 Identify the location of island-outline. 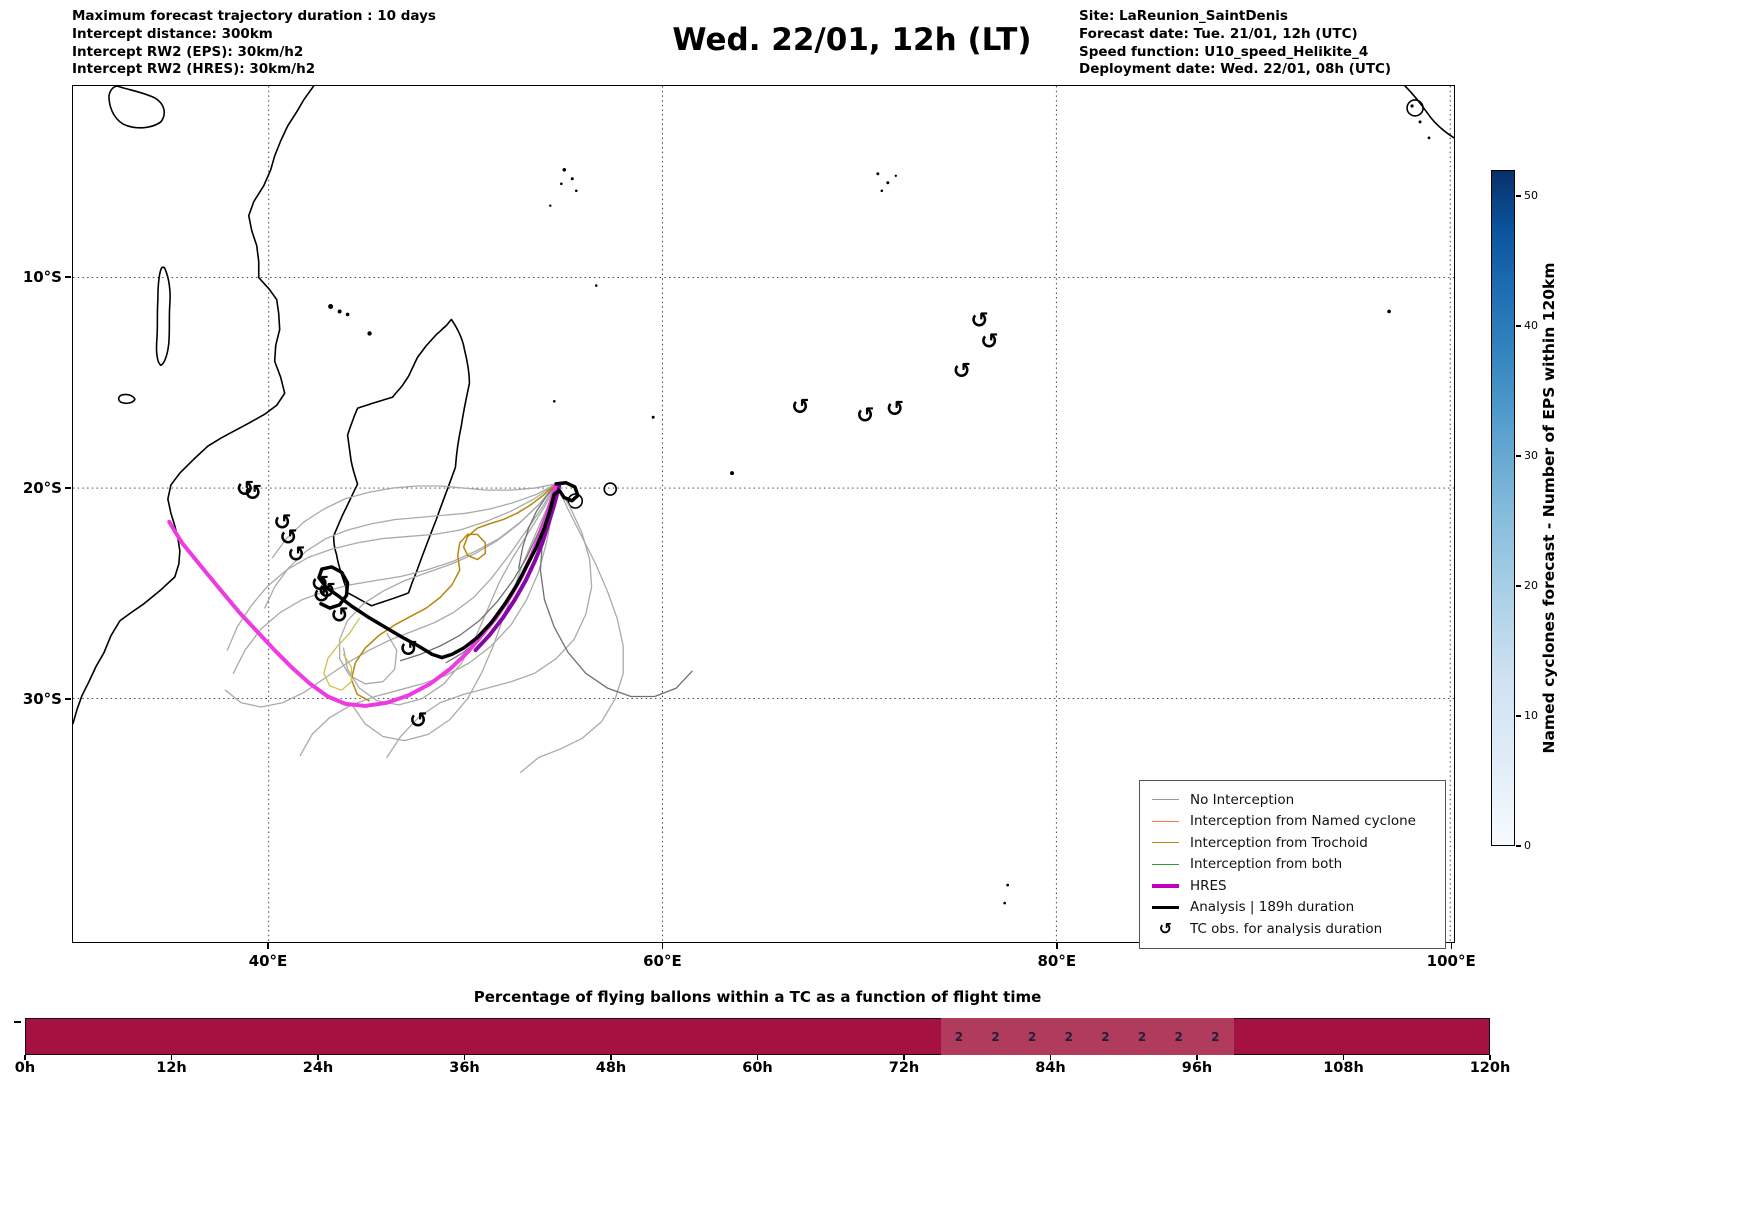
(610, 489).